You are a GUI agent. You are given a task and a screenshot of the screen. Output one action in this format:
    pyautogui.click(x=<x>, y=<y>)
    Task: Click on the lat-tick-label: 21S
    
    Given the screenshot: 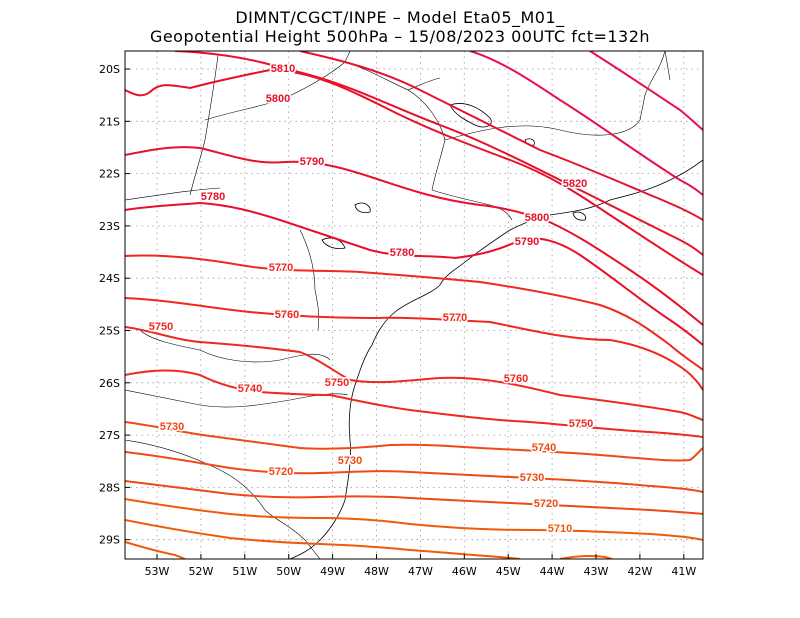 What is the action you would take?
    pyautogui.click(x=109, y=121)
    